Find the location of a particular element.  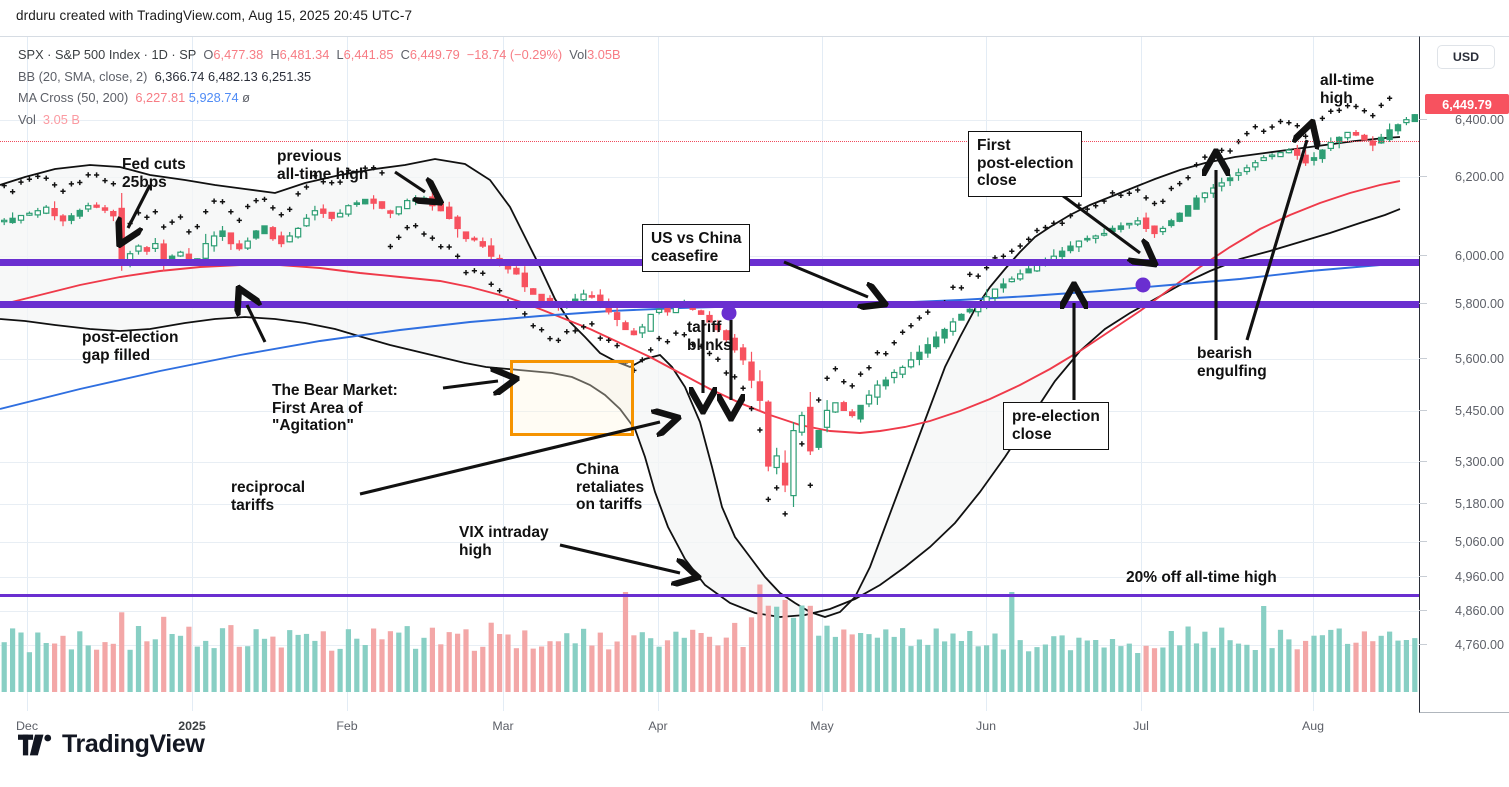

level-line-volume is located at coordinates (709, 595).